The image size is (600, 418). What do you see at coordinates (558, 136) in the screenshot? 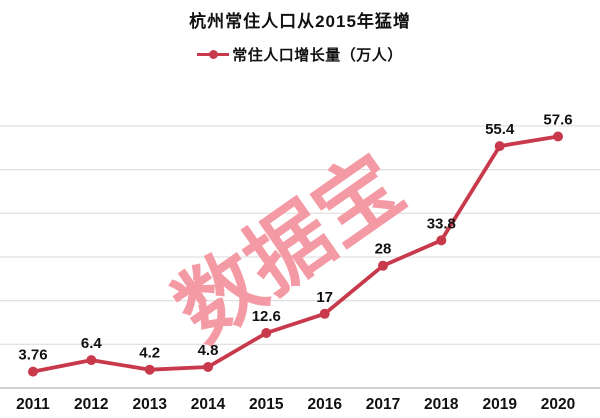
I see `data-point-2020` at bounding box center [558, 136].